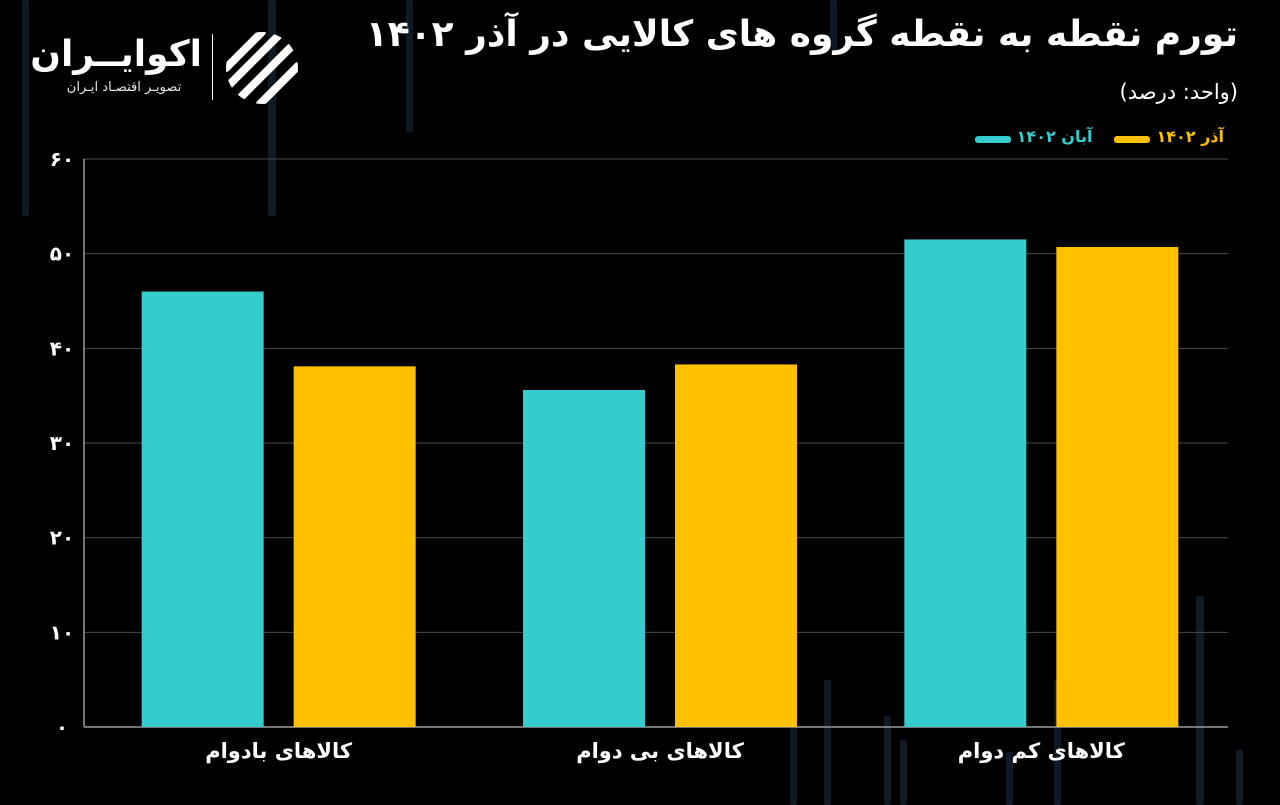 The width and height of the screenshot is (1280, 805). What do you see at coordinates (62, 632) in the screenshot?
I see `y-tick-label: ۱۰` at bounding box center [62, 632].